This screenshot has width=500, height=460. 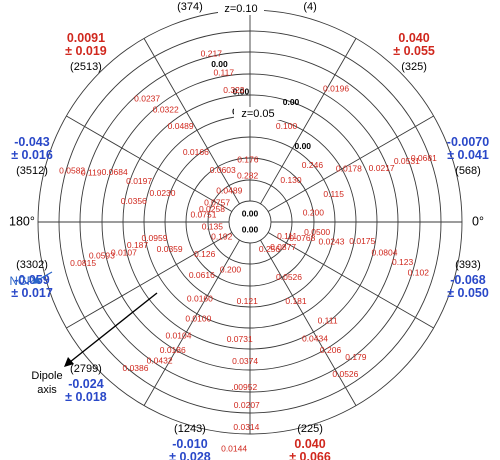 What do you see at coordinates (113, 327) in the screenshot?
I see `dipole-arrow-line` at bounding box center [113, 327].